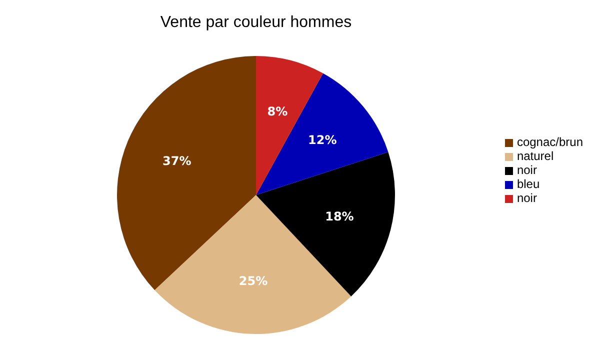 This screenshot has width=605, height=340. Describe the element at coordinates (535, 156) in the screenshot. I see `legend-label: naturel` at that location.